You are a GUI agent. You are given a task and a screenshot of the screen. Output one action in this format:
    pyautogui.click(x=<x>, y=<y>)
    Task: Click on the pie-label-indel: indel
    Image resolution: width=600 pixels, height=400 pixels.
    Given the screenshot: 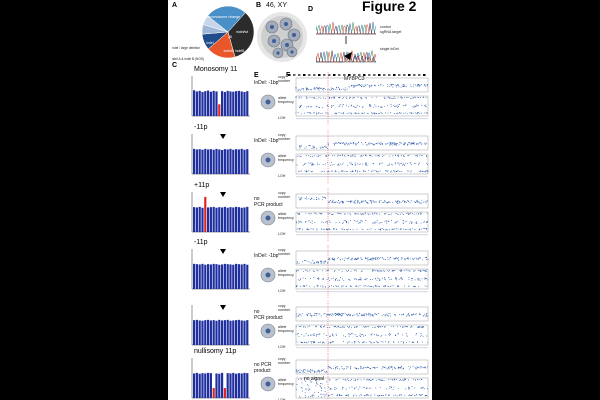 What is the action you would take?
    pyautogui.click(x=209, y=43)
    